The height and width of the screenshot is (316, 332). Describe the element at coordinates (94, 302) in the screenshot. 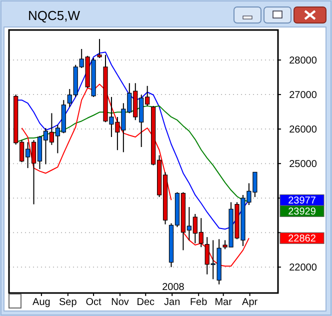

I see `x-tick-label: Oct` at that location.